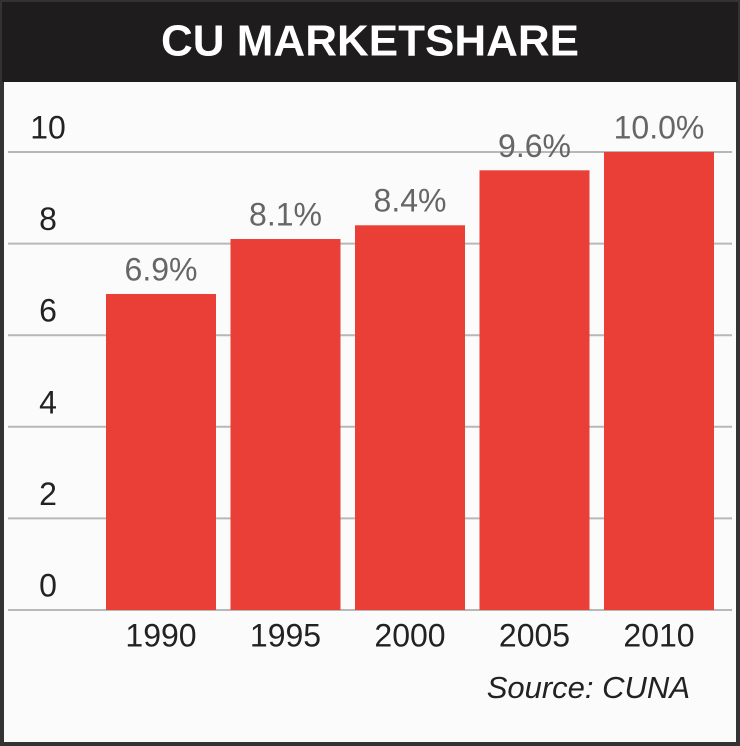 This screenshot has height=746, width=740. I want to click on y-tick-label: 4, so click(48, 402).